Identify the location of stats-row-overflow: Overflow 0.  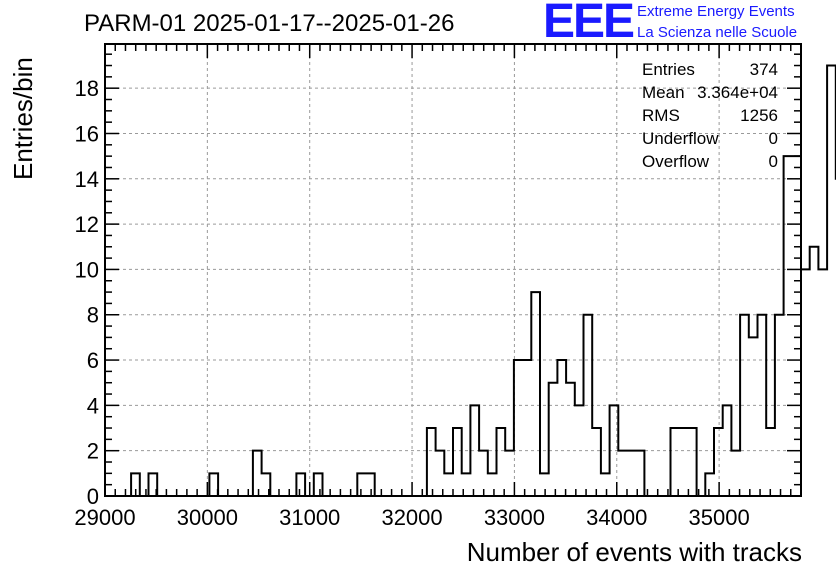
(710, 163).